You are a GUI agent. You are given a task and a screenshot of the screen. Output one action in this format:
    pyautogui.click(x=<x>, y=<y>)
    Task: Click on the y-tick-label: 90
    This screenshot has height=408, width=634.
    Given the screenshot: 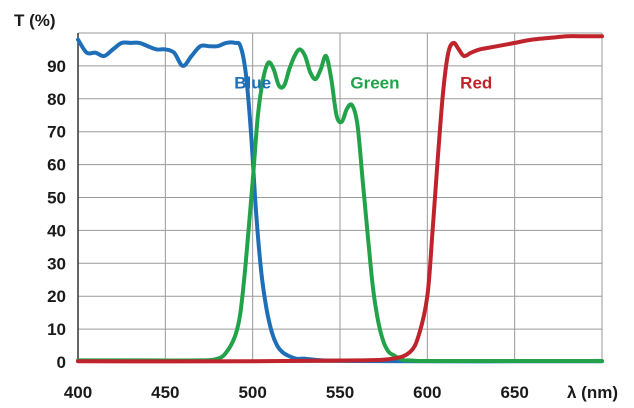 What is the action you would take?
    pyautogui.click(x=56, y=66)
    